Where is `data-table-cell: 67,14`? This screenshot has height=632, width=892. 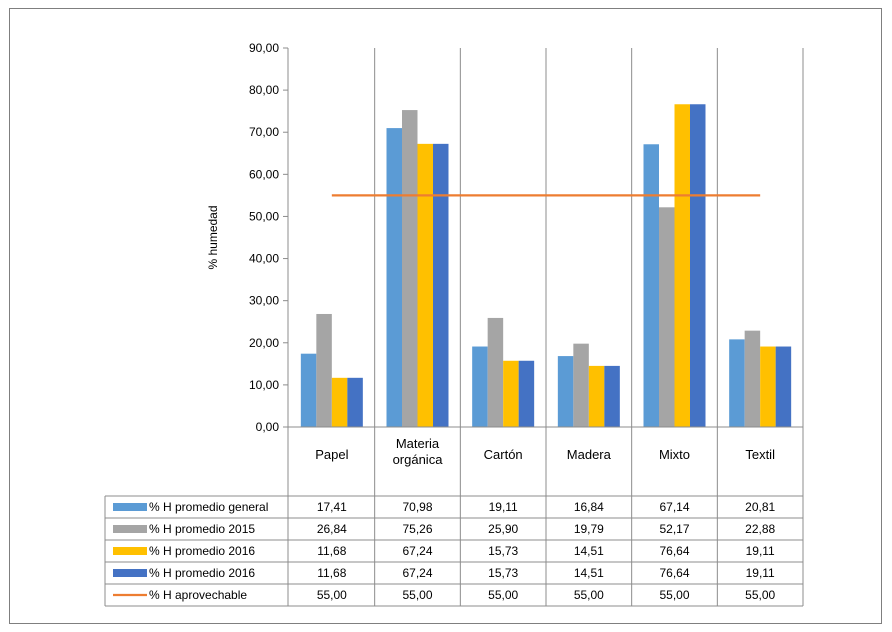 data-table-cell: 67,14 is located at coordinates (674, 507).